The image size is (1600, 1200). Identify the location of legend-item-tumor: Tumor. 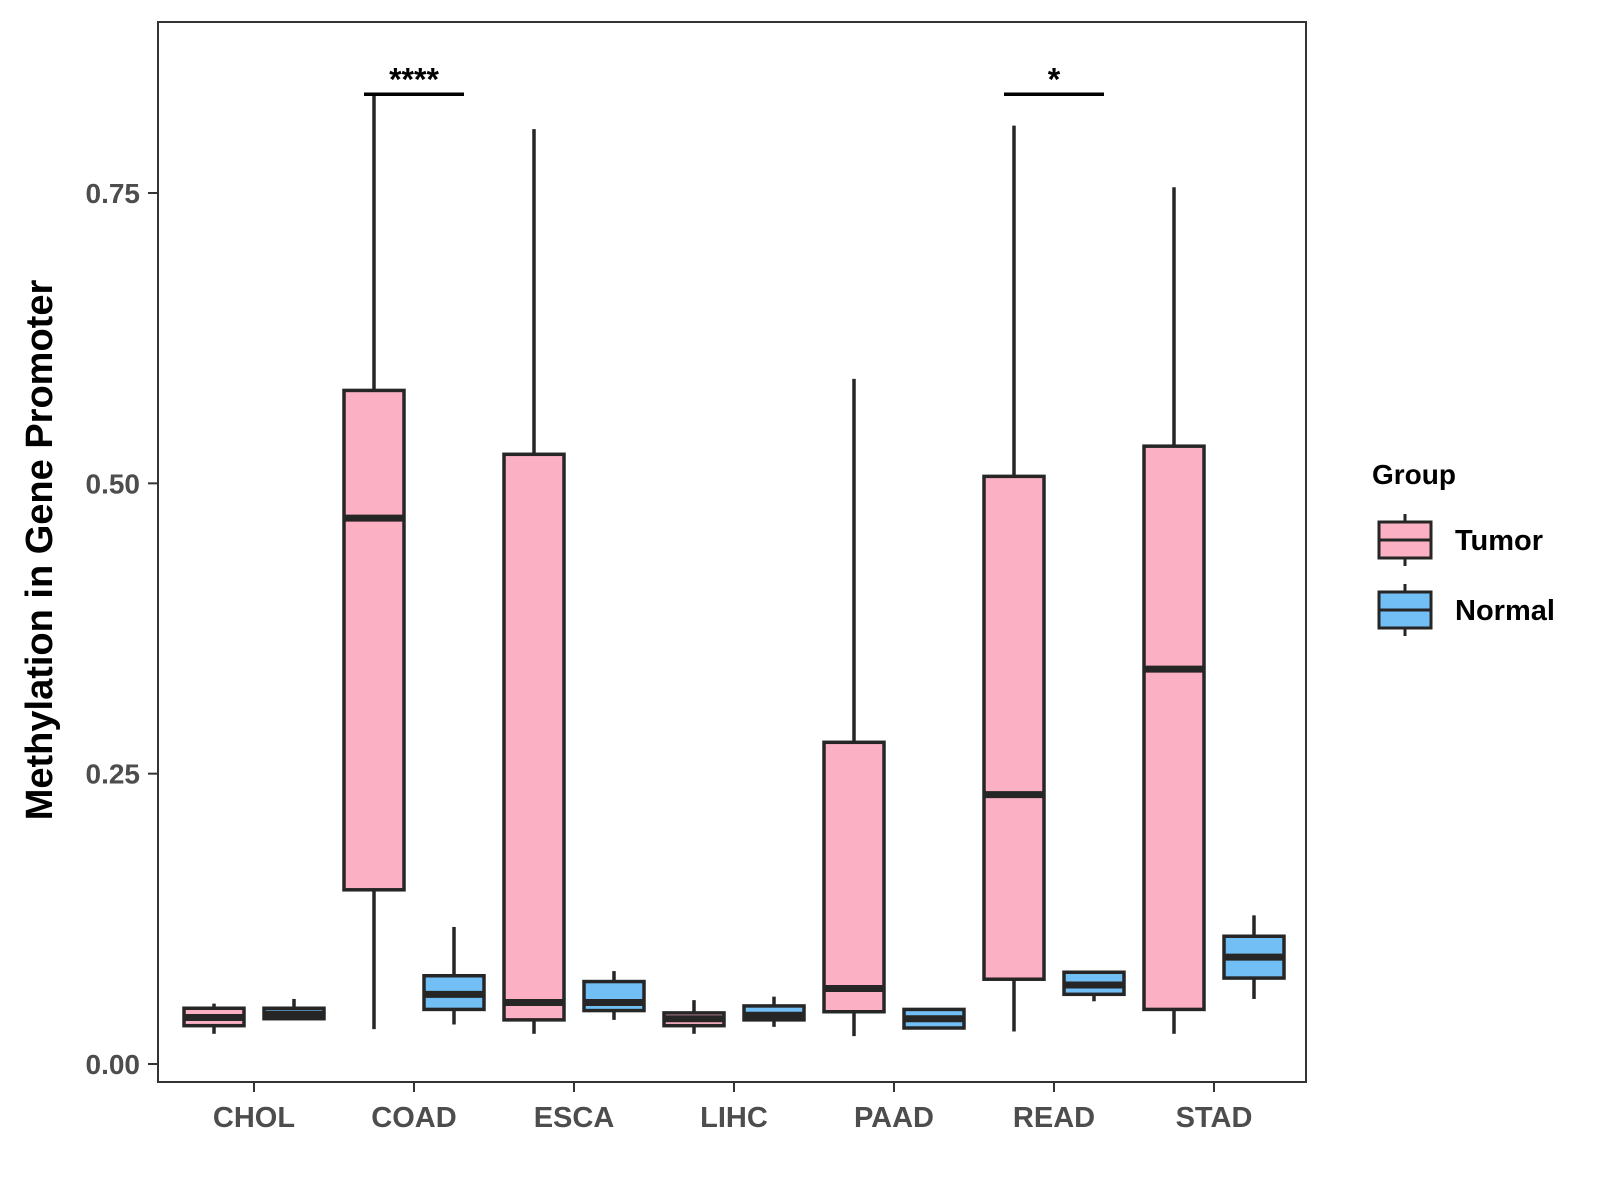
(1460, 540).